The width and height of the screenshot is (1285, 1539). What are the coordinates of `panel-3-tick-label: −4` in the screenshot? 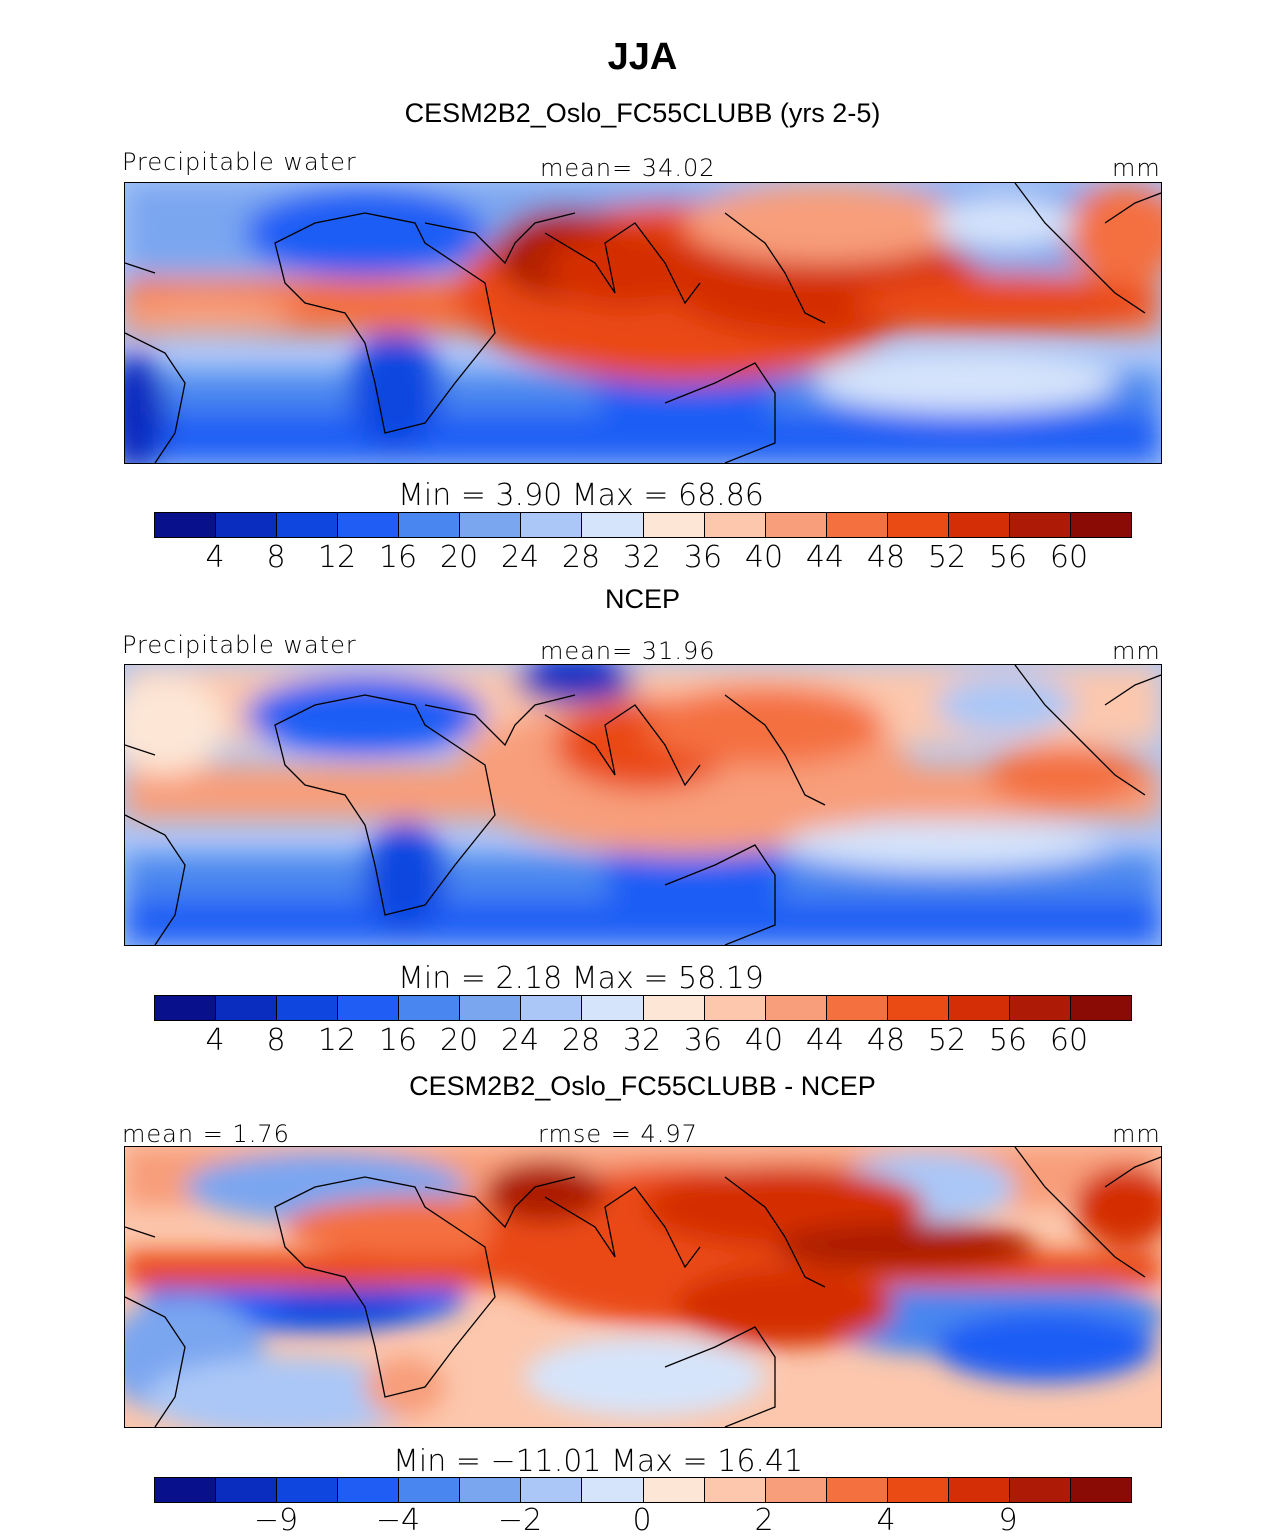 It's located at (398, 1520).